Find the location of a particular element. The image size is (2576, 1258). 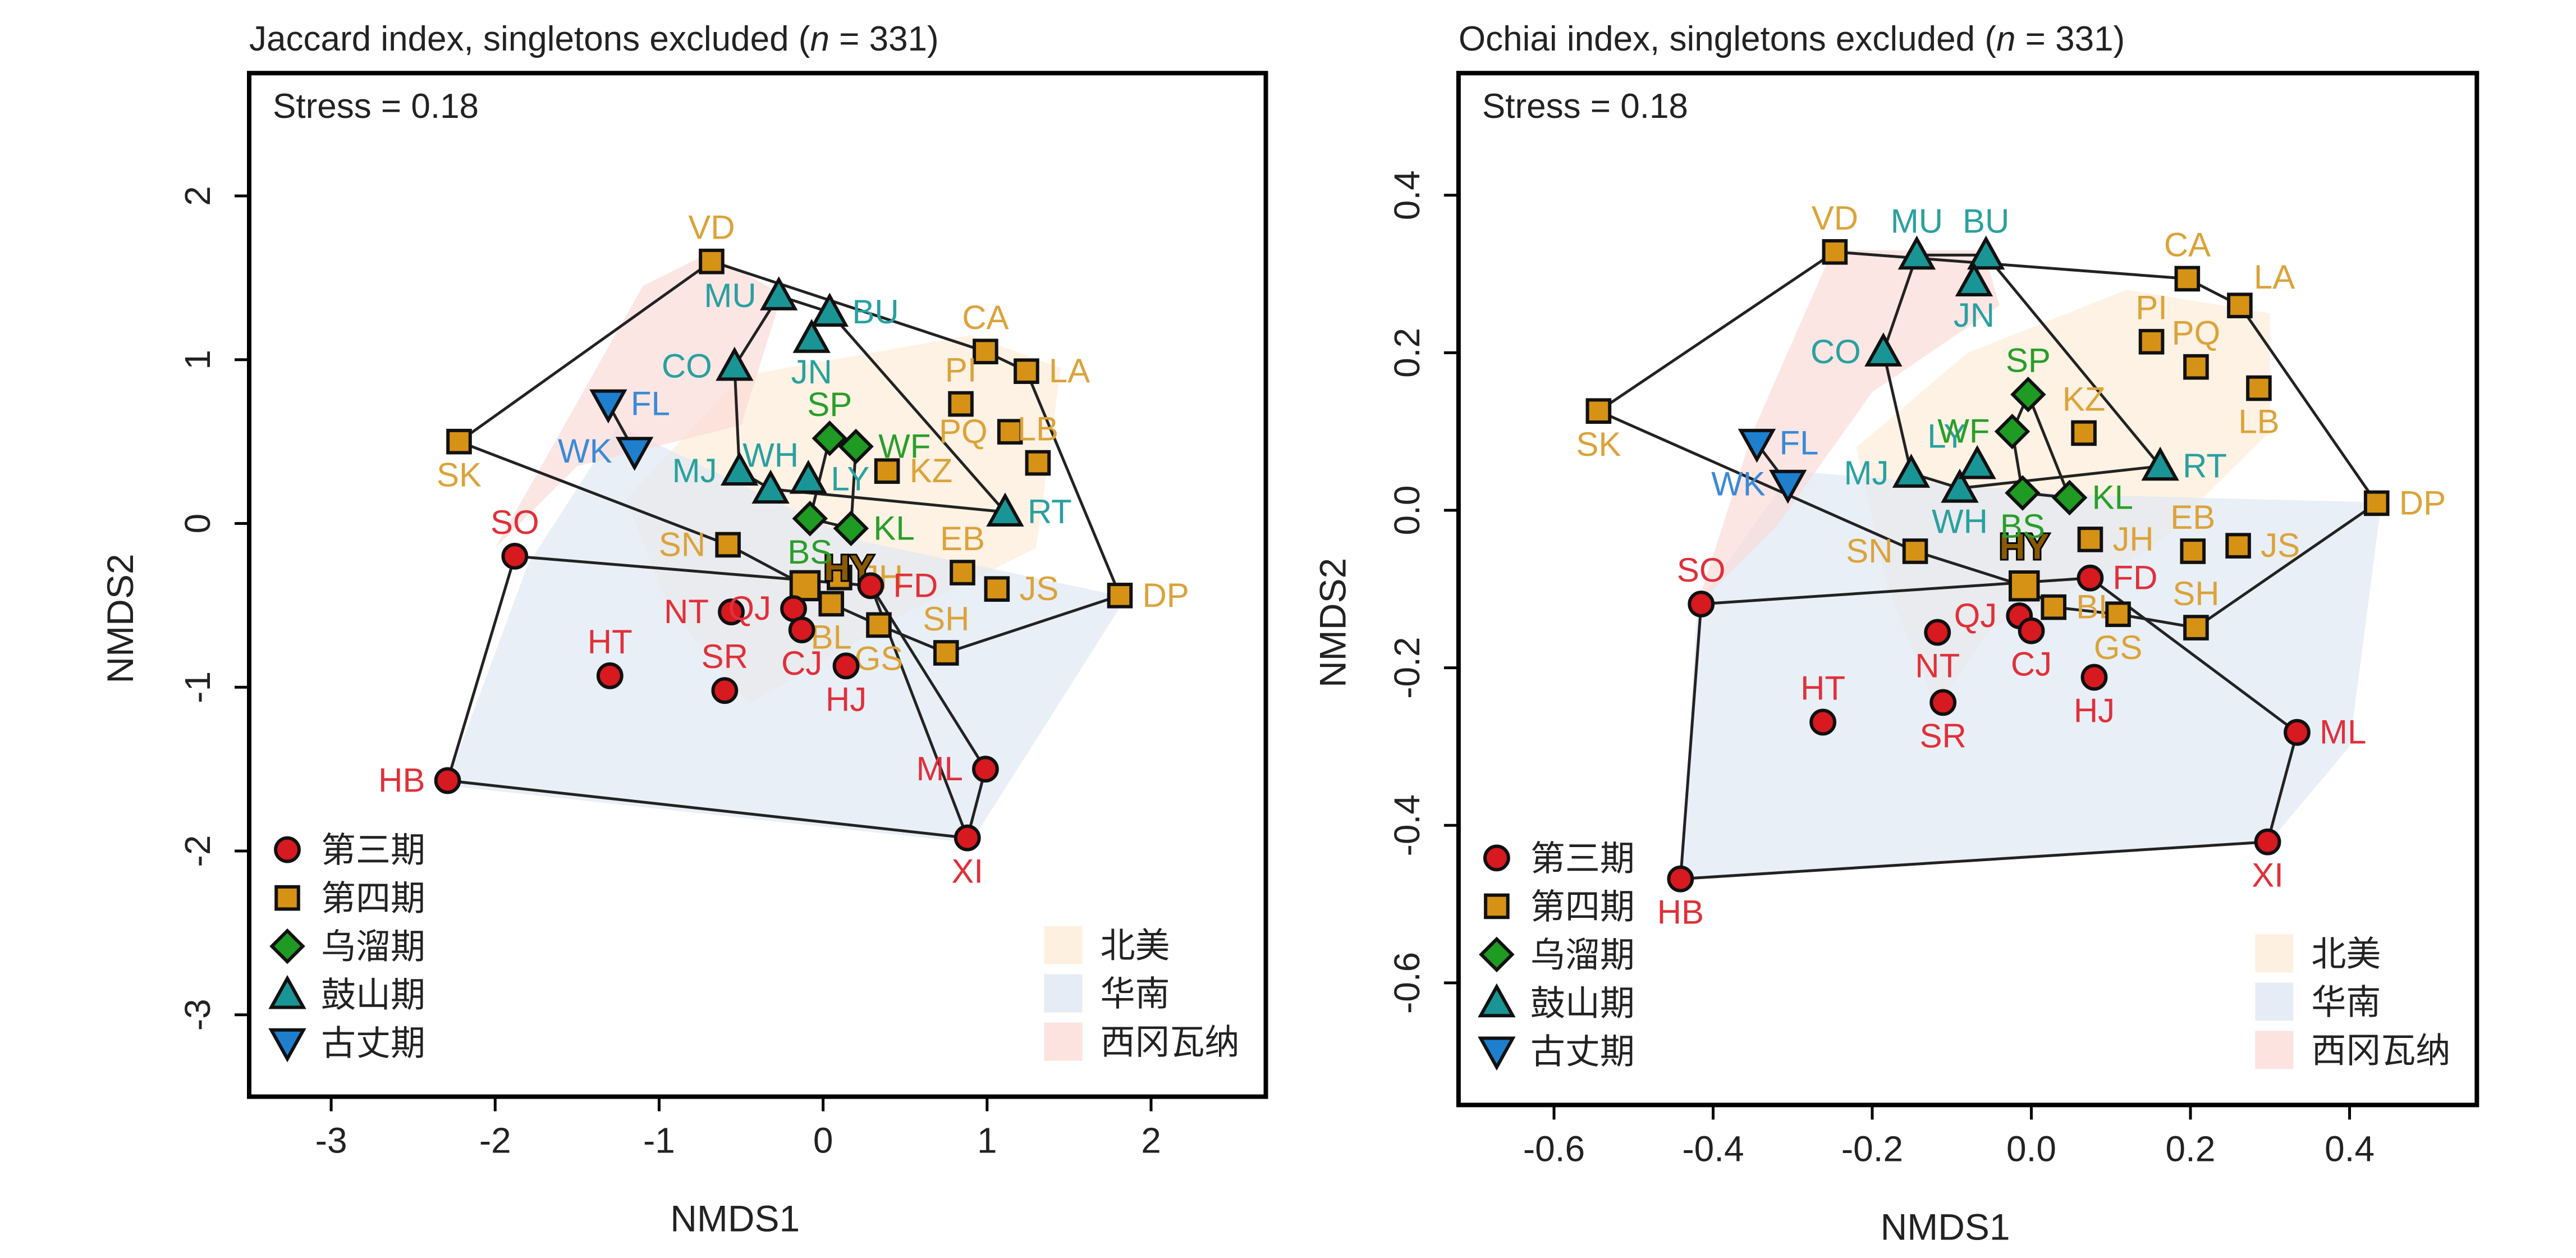

point-label: LY is located at coordinates (850, 479).